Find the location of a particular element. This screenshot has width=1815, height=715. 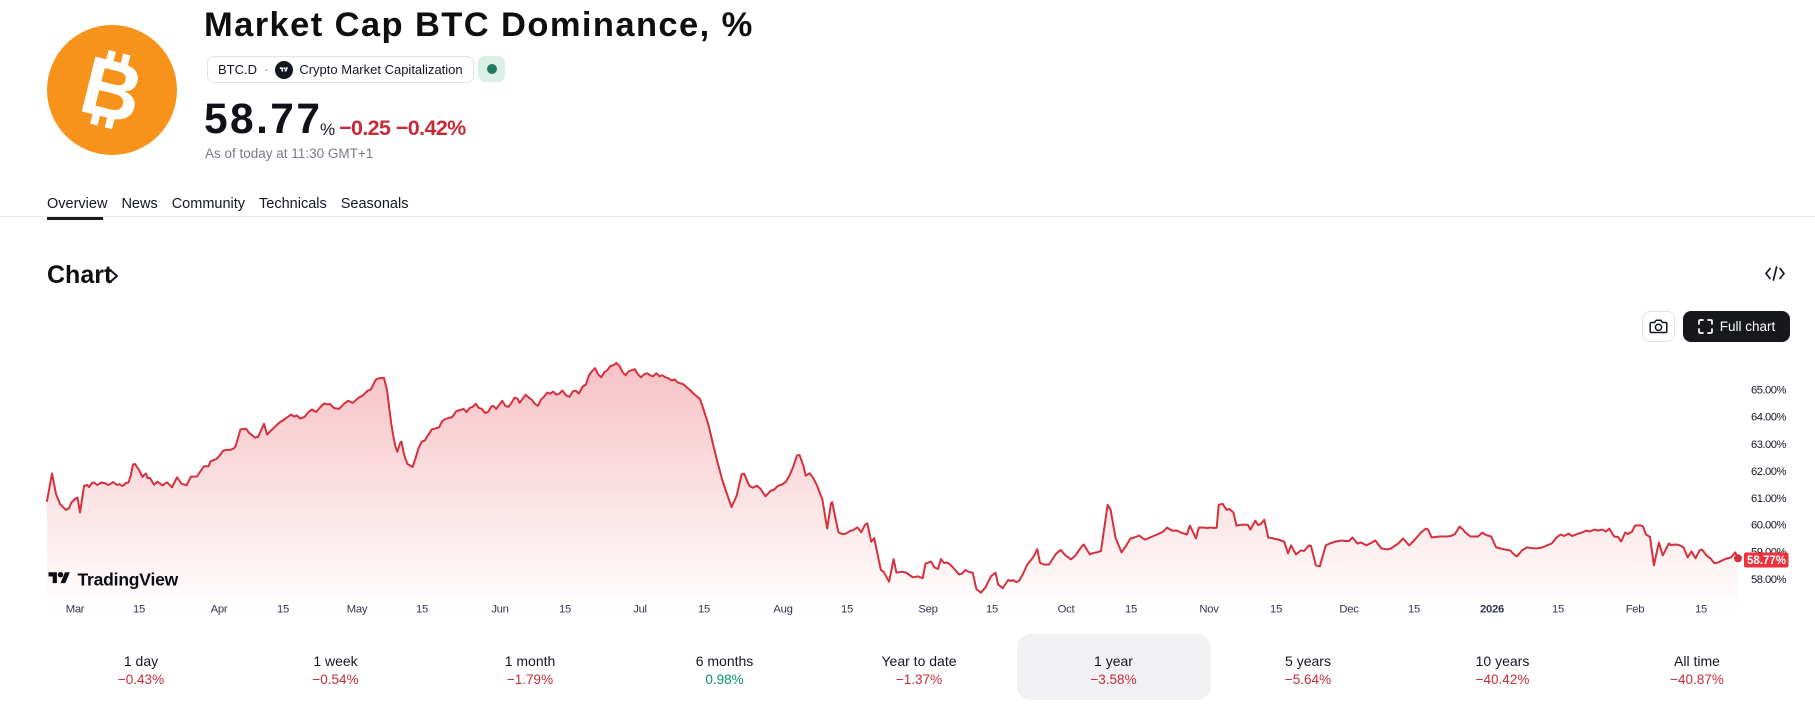

svg-text: Jun is located at coordinates (499, 610).